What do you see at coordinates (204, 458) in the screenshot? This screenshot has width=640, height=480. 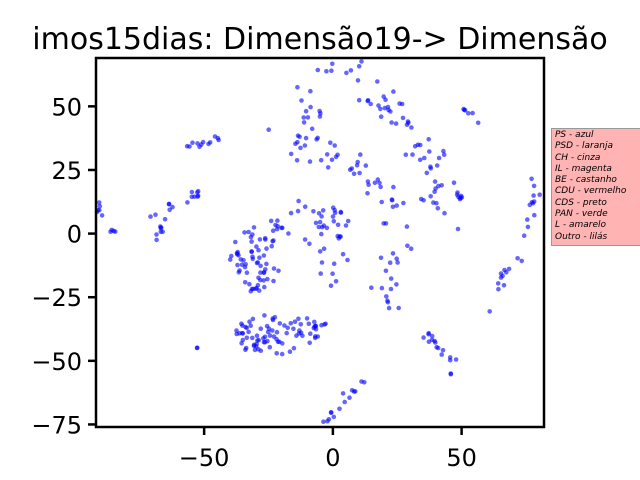 I see `x-tick-label: −50` at bounding box center [204, 458].